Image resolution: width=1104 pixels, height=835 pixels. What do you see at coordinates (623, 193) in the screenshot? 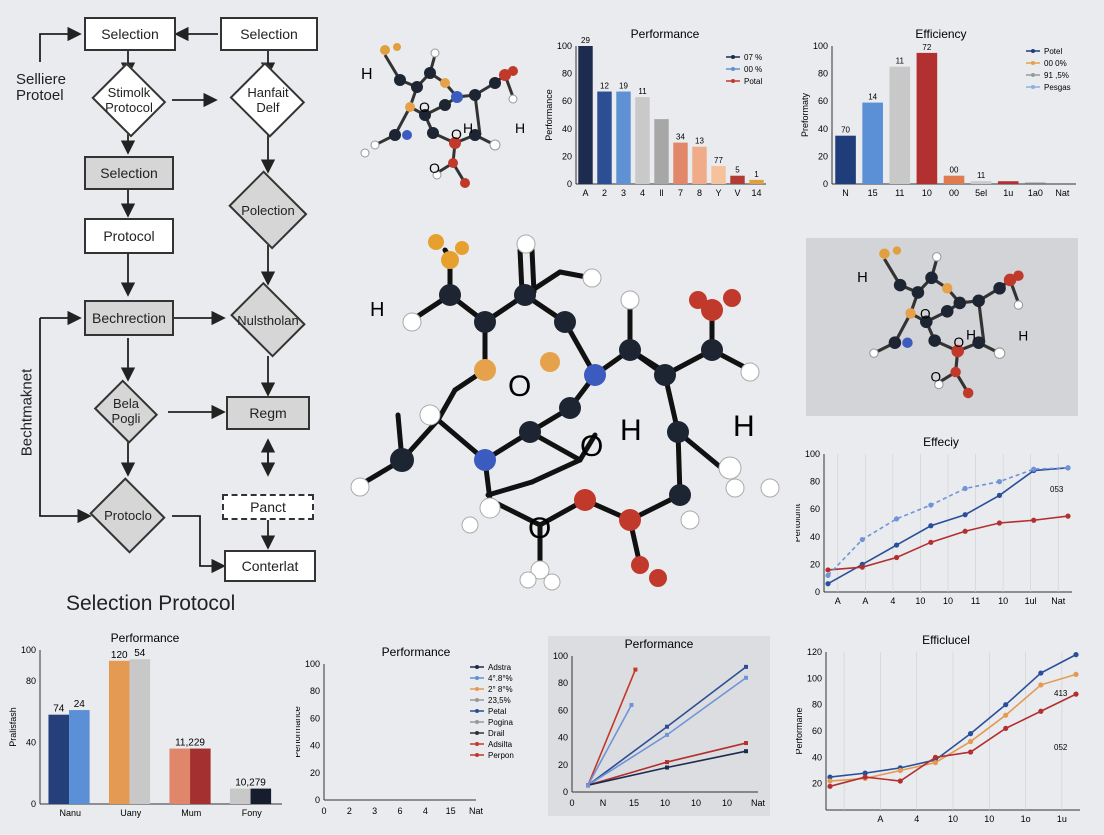
I see `x-tick-label: 3` at bounding box center [623, 193].